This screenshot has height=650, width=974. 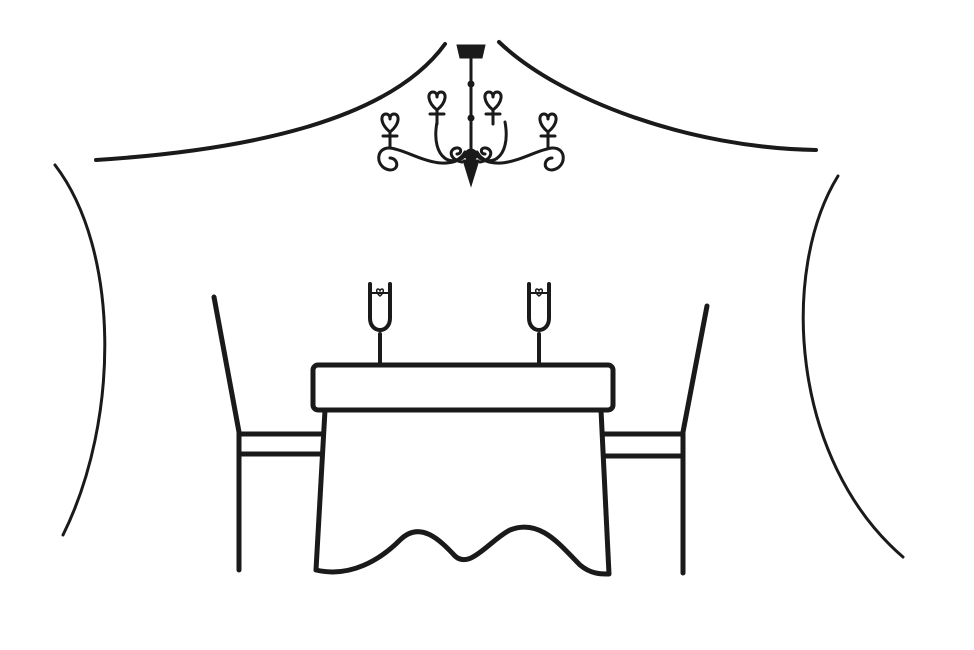 What do you see at coordinates (485, 155) in the screenshot?
I see `chandelier-scroll-right` at bounding box center [485, 155].